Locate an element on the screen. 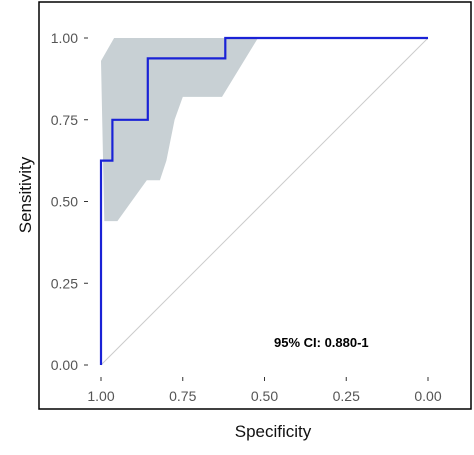  x-tick-label: 0.00 is located at coordinates (427, 396).